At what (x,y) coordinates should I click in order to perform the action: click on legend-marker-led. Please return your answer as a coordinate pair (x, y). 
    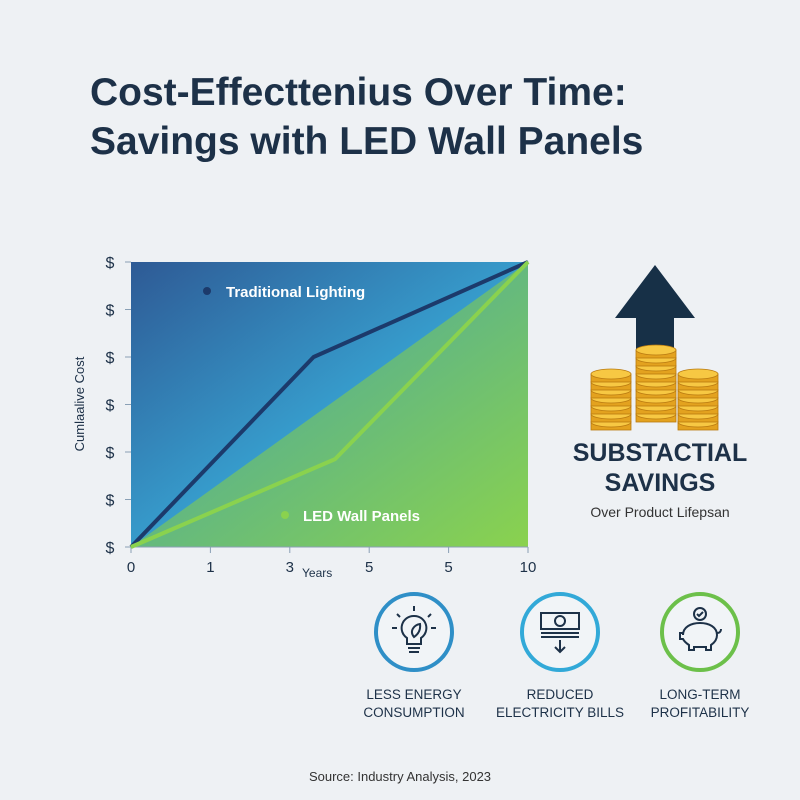
    Looking at the image, I should click on (285, 515).